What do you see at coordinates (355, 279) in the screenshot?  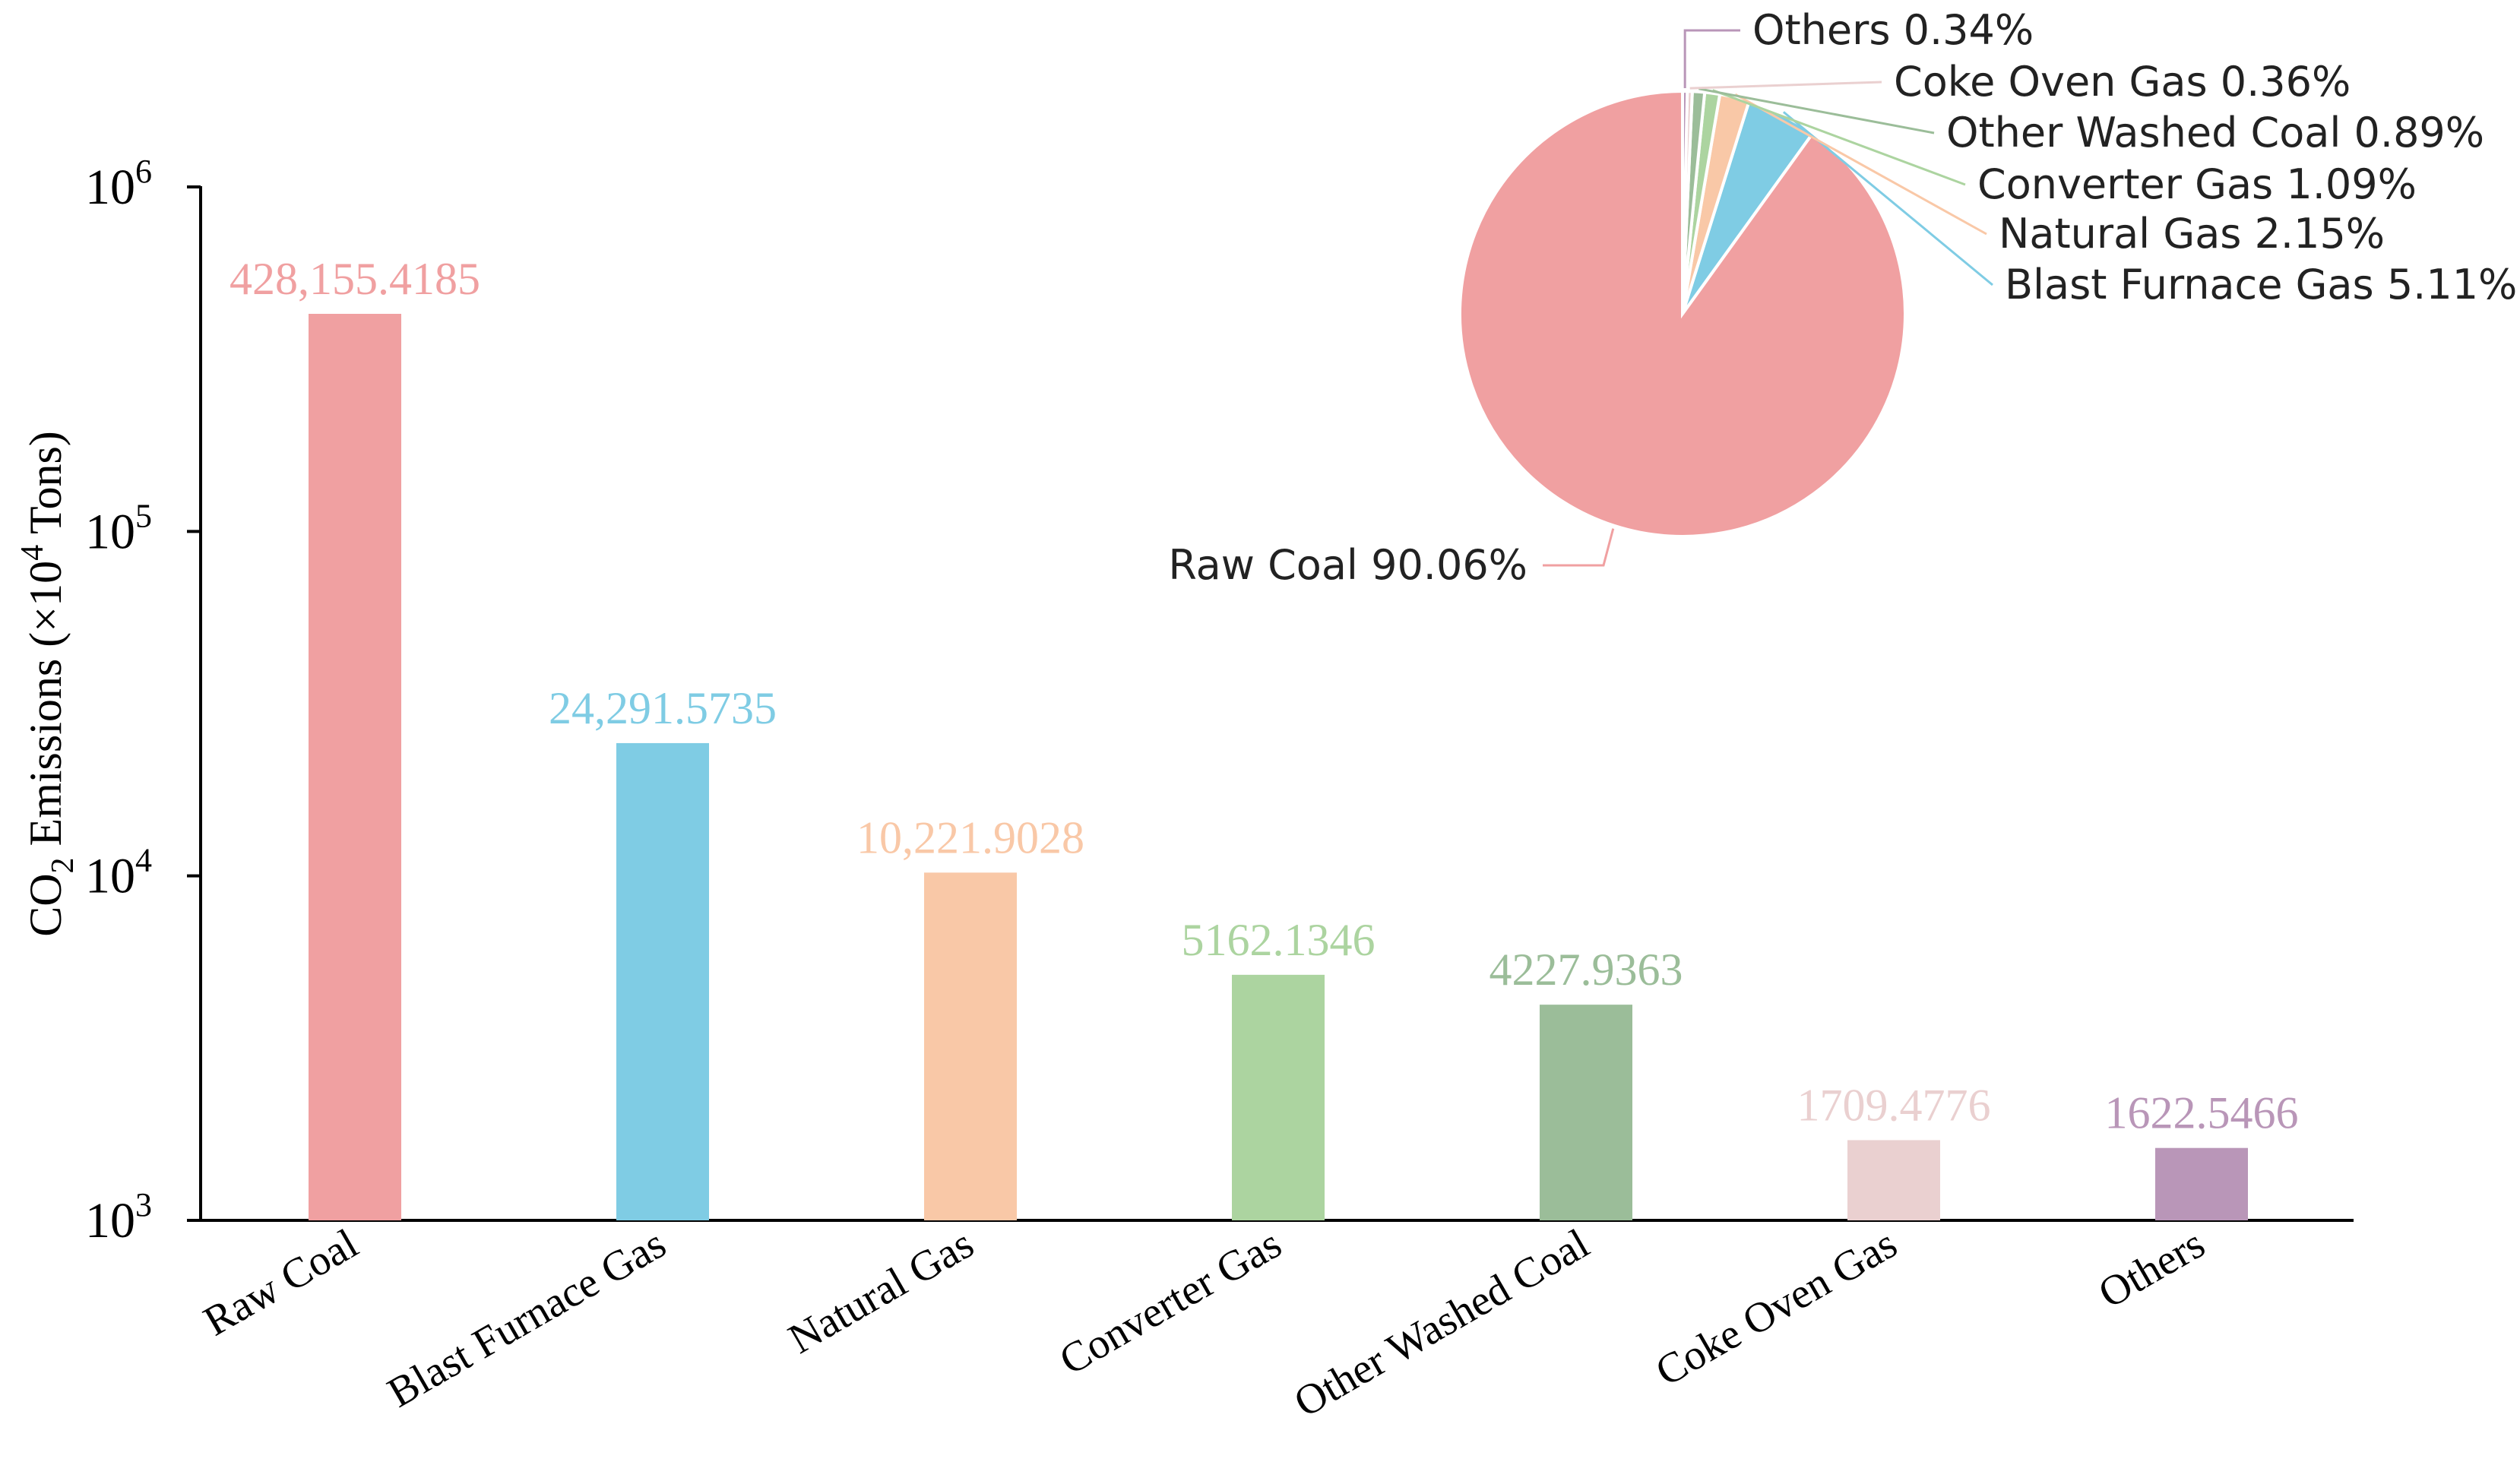 I see `bar-value-label: 428,155.4185` at bounding box center [355, 279].